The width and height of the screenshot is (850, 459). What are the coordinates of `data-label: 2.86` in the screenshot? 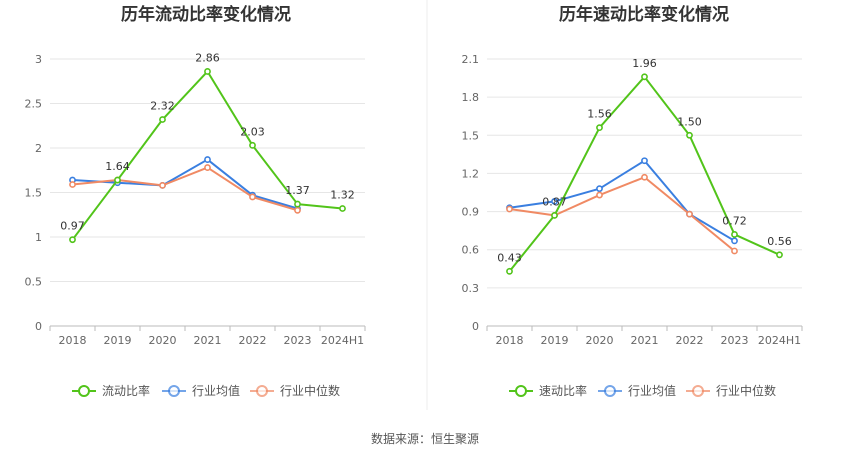 It's located at (207, 57).